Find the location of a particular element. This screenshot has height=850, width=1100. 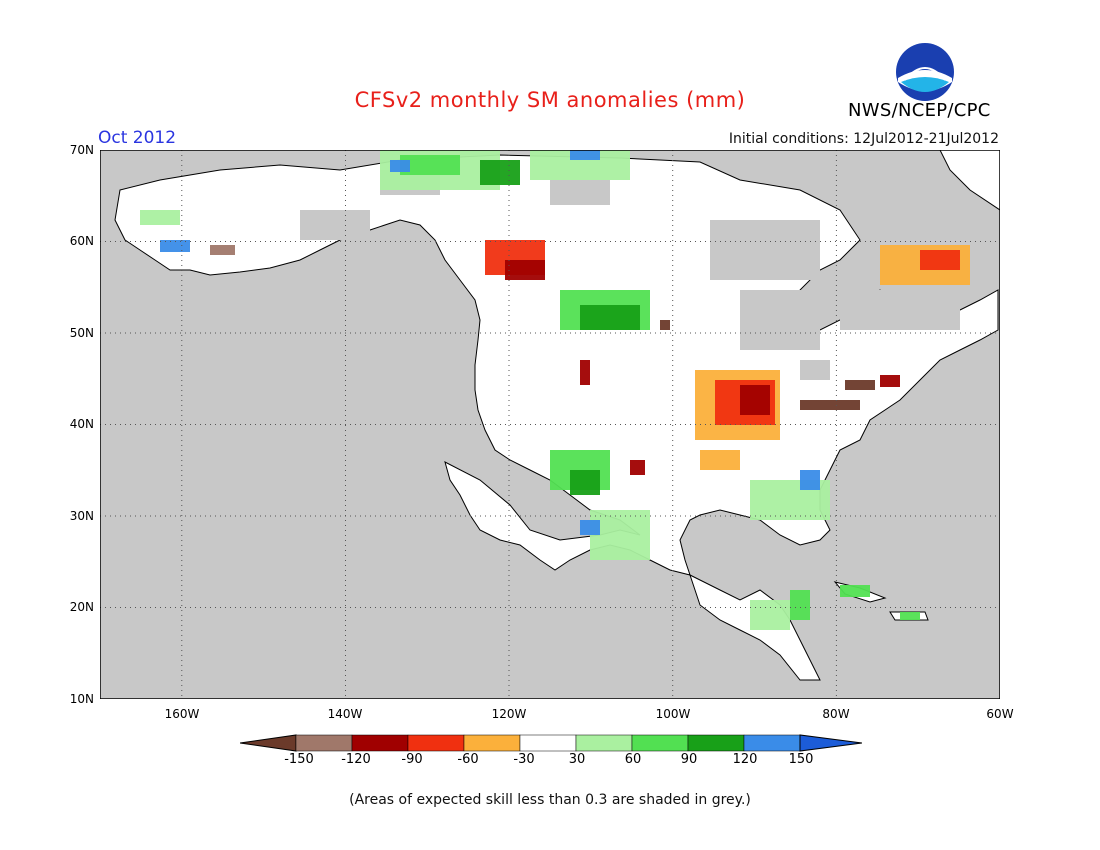

lat-label: 20N is located at coordinates (81, 607).